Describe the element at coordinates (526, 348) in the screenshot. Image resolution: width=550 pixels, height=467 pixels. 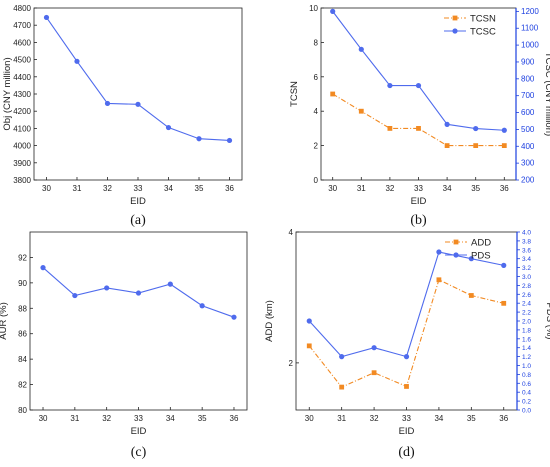
I see `y2-tick-label: 1.4` at that location.